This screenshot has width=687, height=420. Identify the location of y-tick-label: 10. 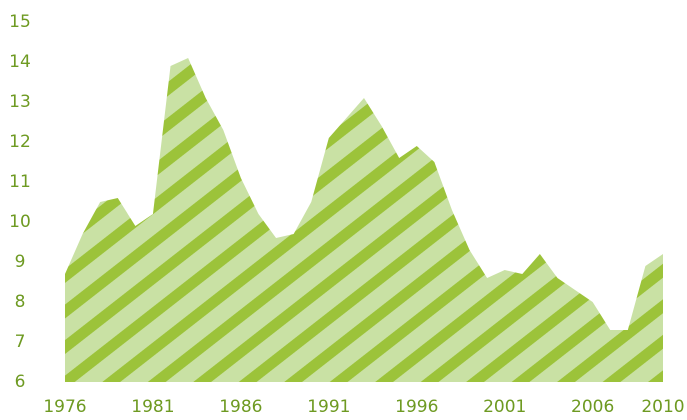
(20, 222).